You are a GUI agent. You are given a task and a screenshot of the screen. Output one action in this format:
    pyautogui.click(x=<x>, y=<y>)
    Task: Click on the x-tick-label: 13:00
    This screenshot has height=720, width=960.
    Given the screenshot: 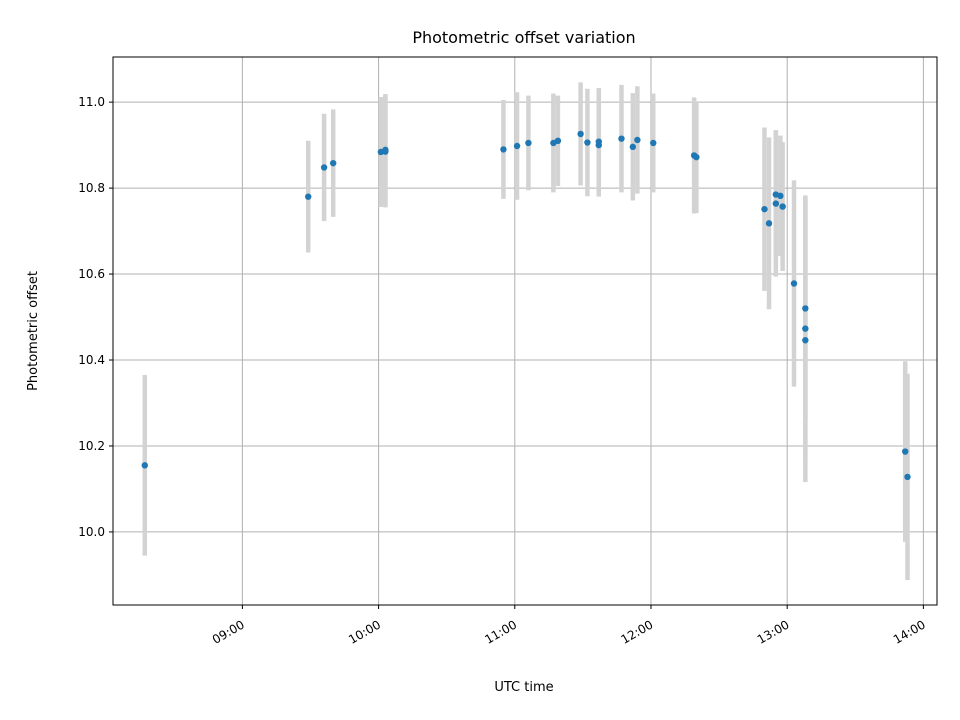 What is the action you would take?
    pyautogui.click(x=773, y=631)
    